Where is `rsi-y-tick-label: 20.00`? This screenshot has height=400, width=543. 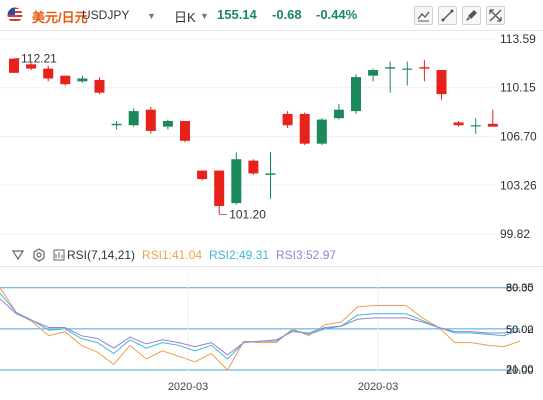 rsi-y-tick-label: 20.00 is located at coordinates (520, 371).